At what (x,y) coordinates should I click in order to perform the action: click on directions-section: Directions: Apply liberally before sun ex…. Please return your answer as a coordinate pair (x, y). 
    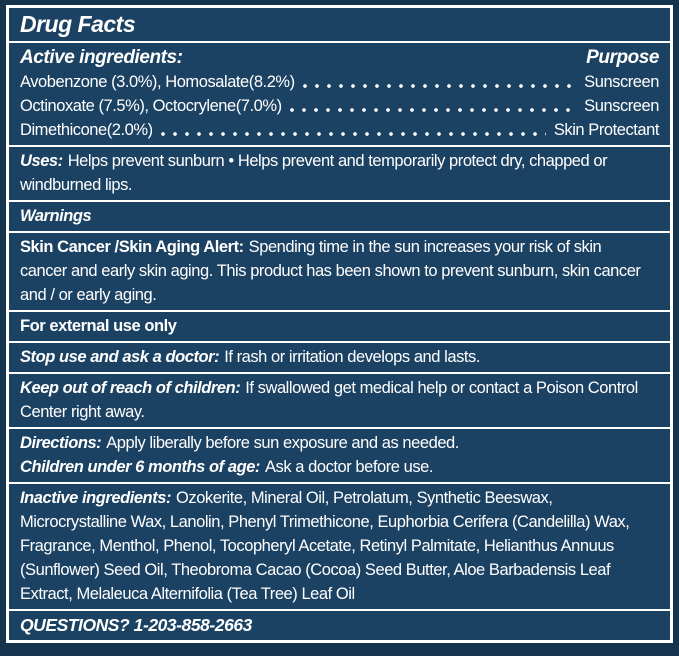
    Looking at the image, I should click on (339, 454).